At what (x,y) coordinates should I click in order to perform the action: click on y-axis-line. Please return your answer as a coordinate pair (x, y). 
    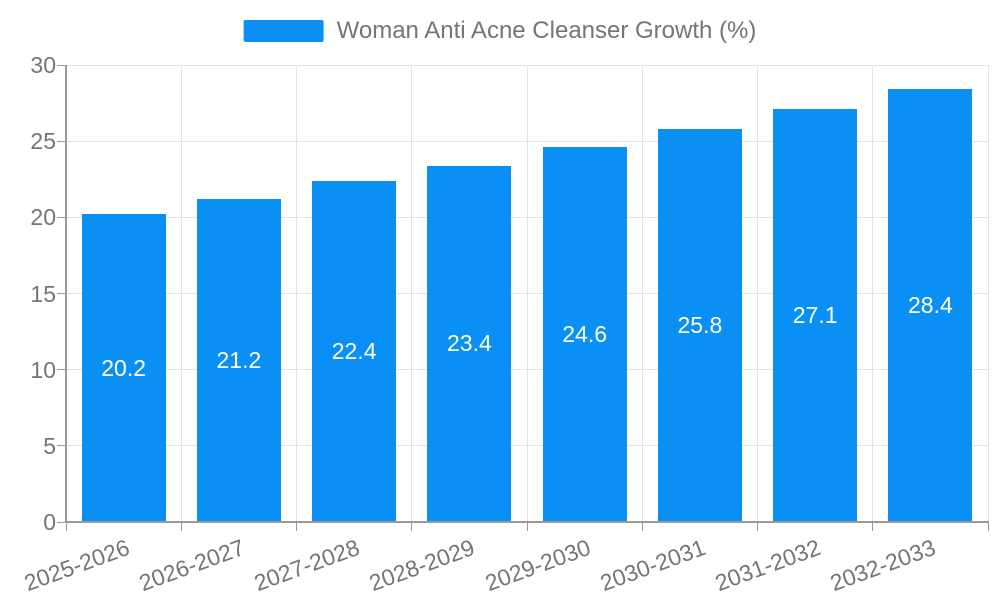
    Looking at the image, I should click on (66, 293).